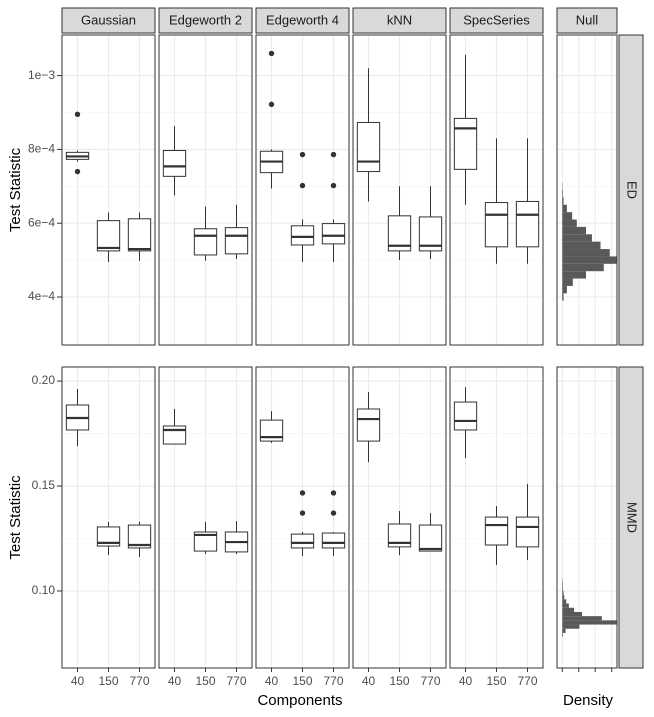  I want to click on y-tick-label: 1e−3, so click(41, 75).